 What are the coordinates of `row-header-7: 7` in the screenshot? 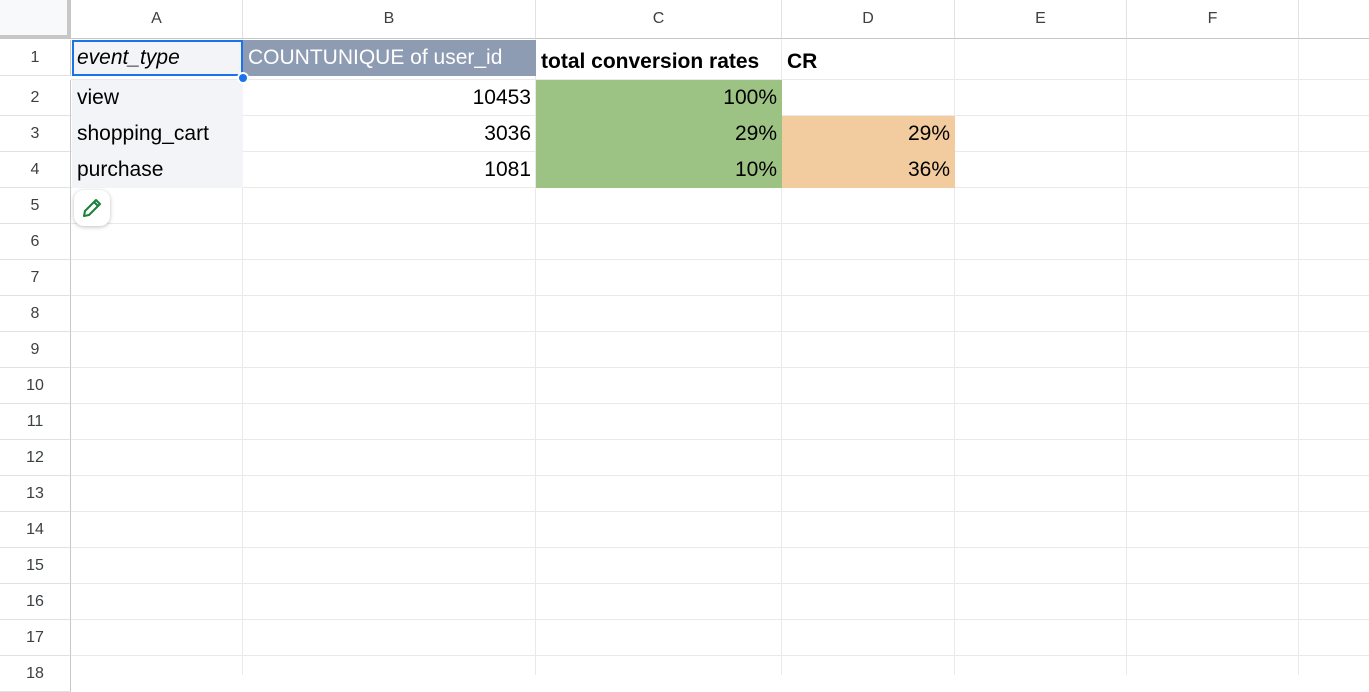 It's located at (35, 278).